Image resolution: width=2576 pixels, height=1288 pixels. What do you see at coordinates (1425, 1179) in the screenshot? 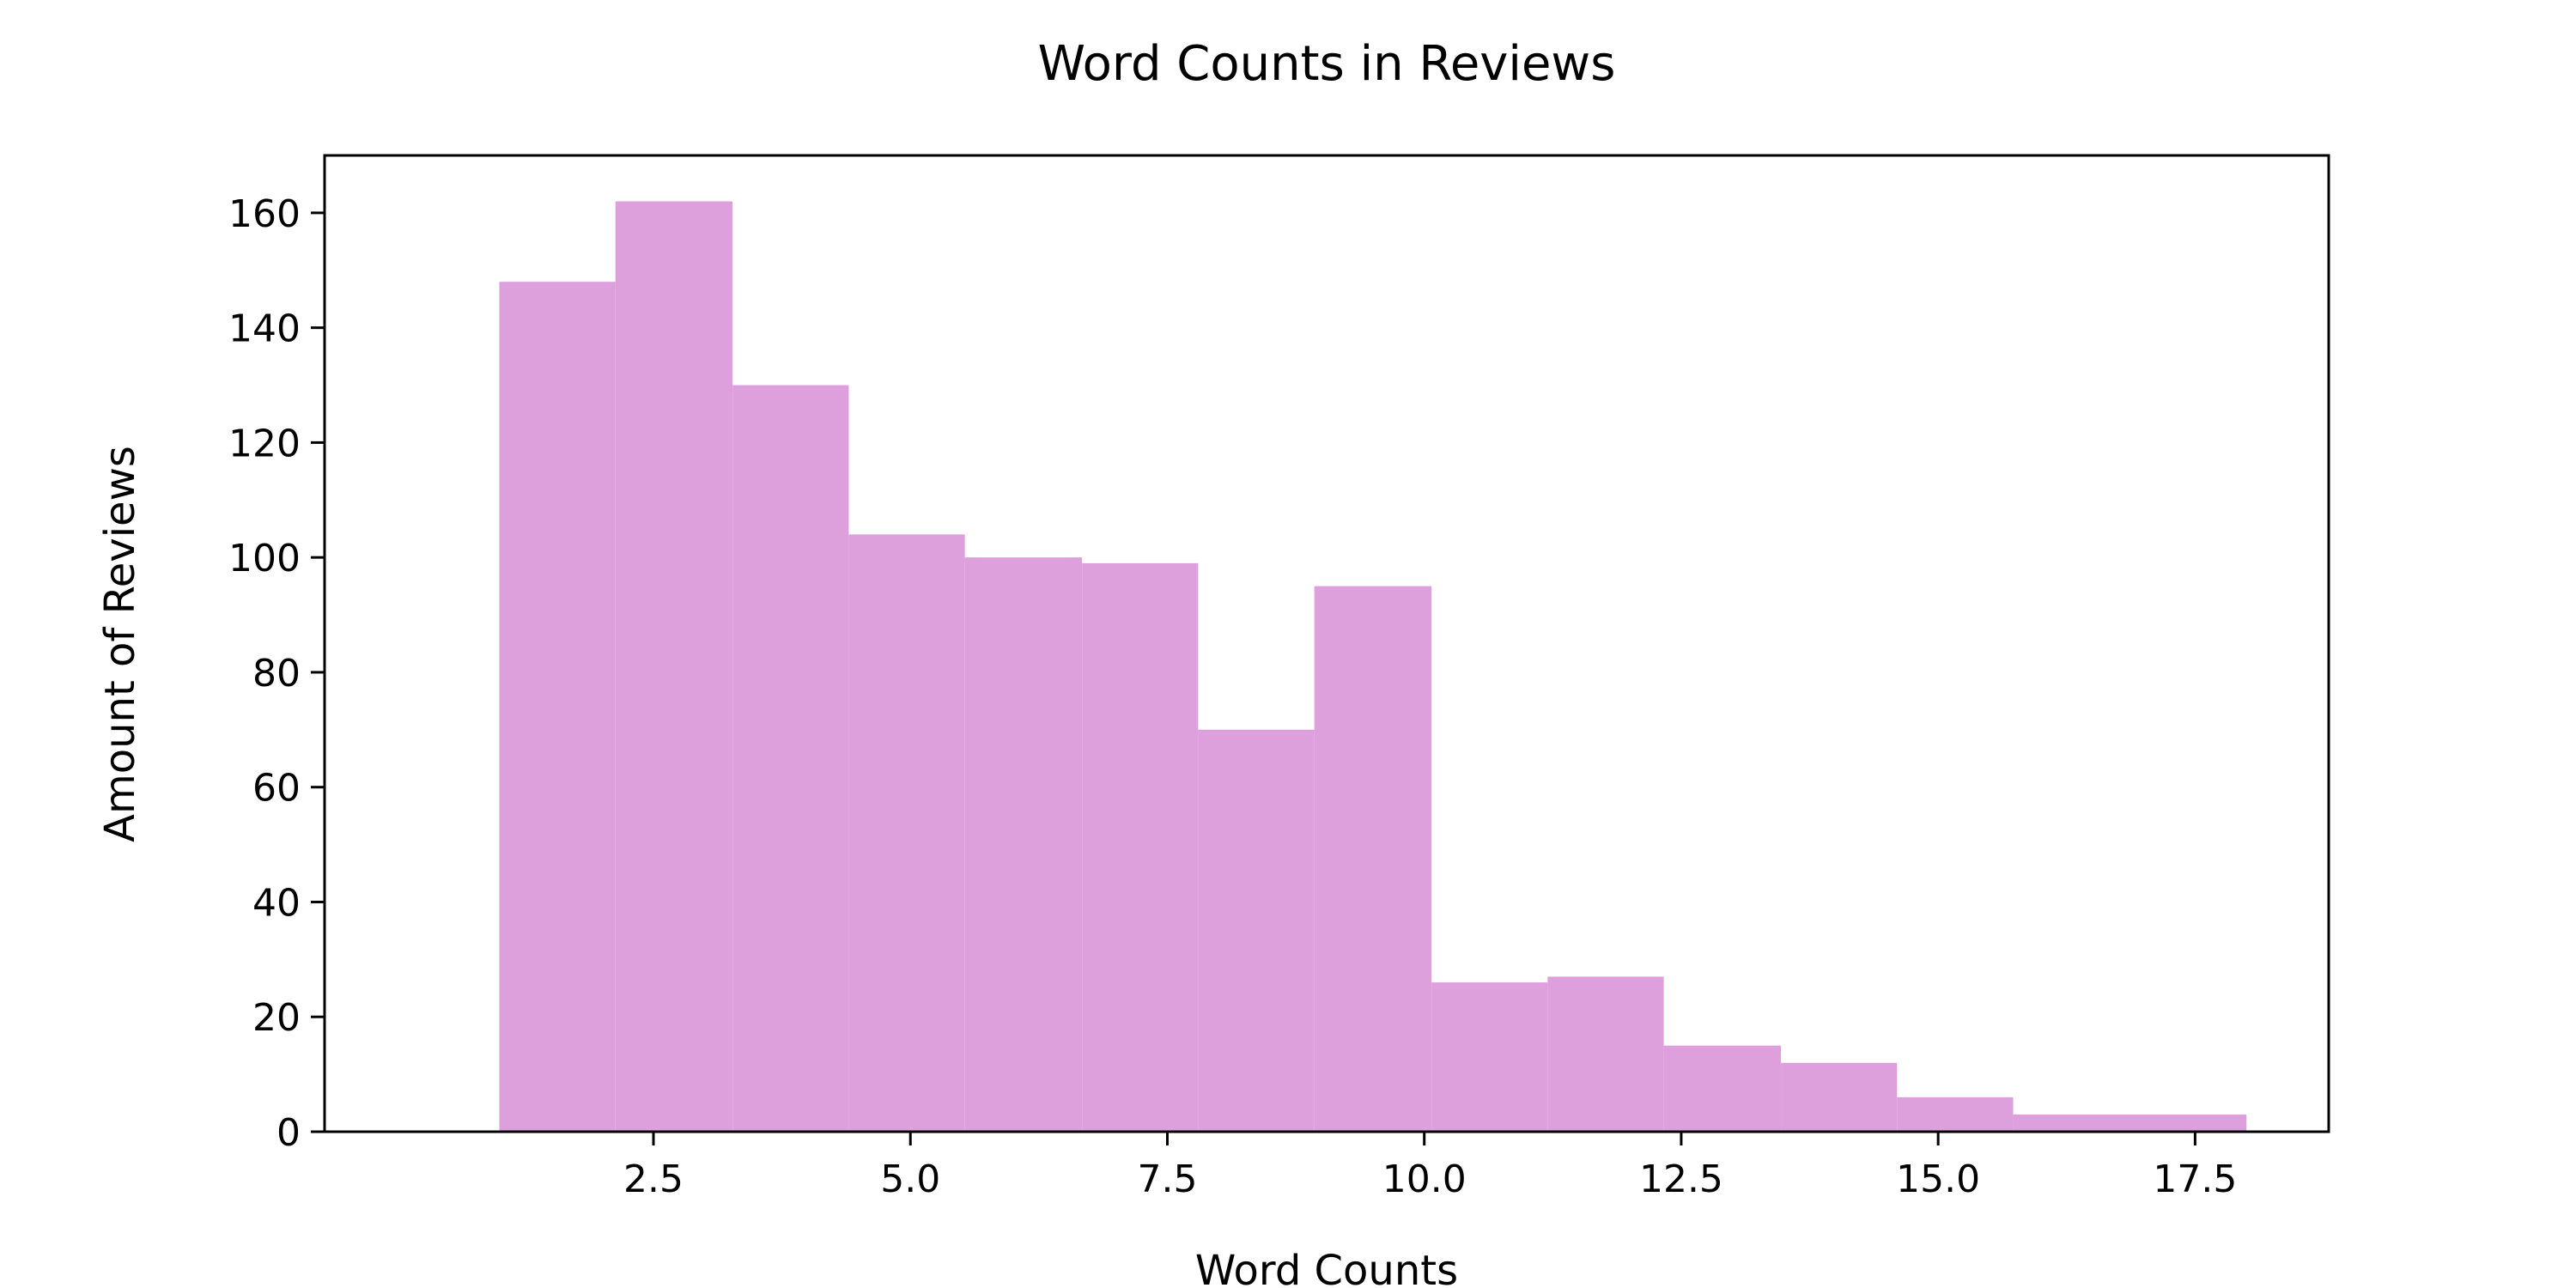
I see `x-tick-label: 10.0` at bounding box center [1425, 1179].